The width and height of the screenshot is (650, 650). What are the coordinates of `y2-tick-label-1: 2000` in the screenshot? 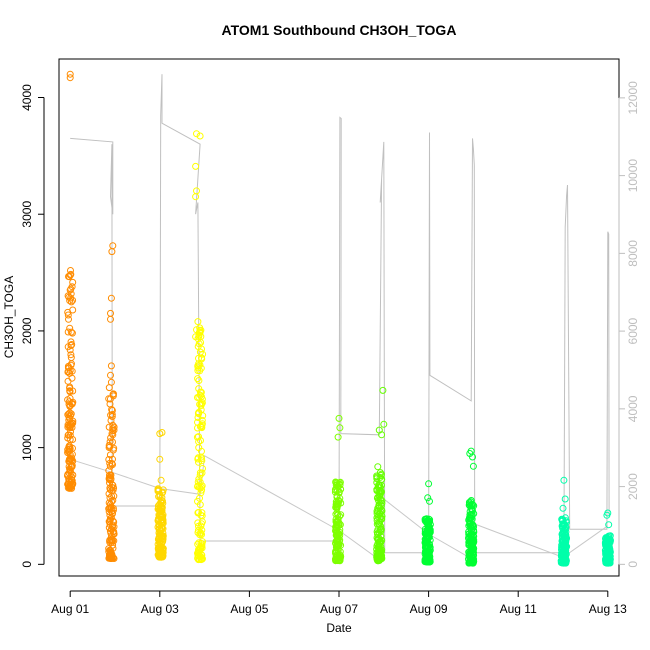 It's located at (633, 486).